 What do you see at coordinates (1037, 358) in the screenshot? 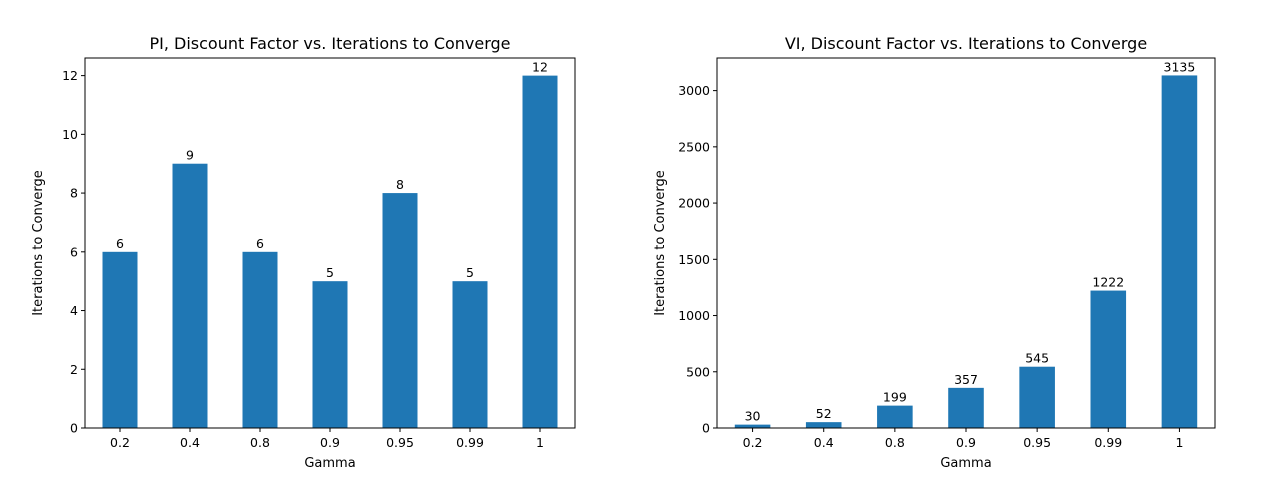
I see `bar-value-label: 545` at bounding box center [1037, 358].